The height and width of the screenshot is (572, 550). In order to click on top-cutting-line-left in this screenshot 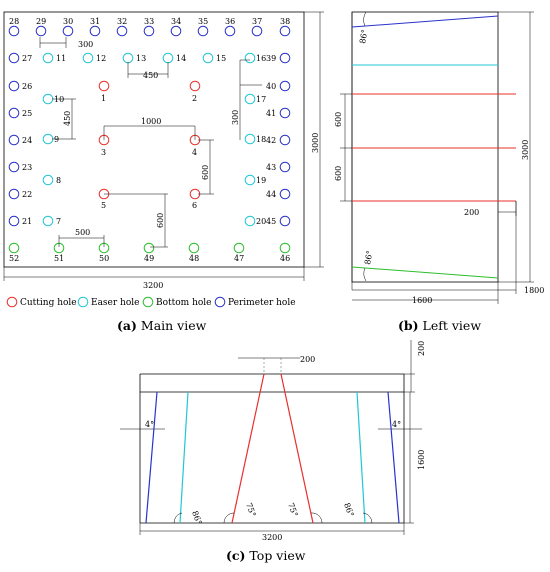, I will do `click(248, 448)`.